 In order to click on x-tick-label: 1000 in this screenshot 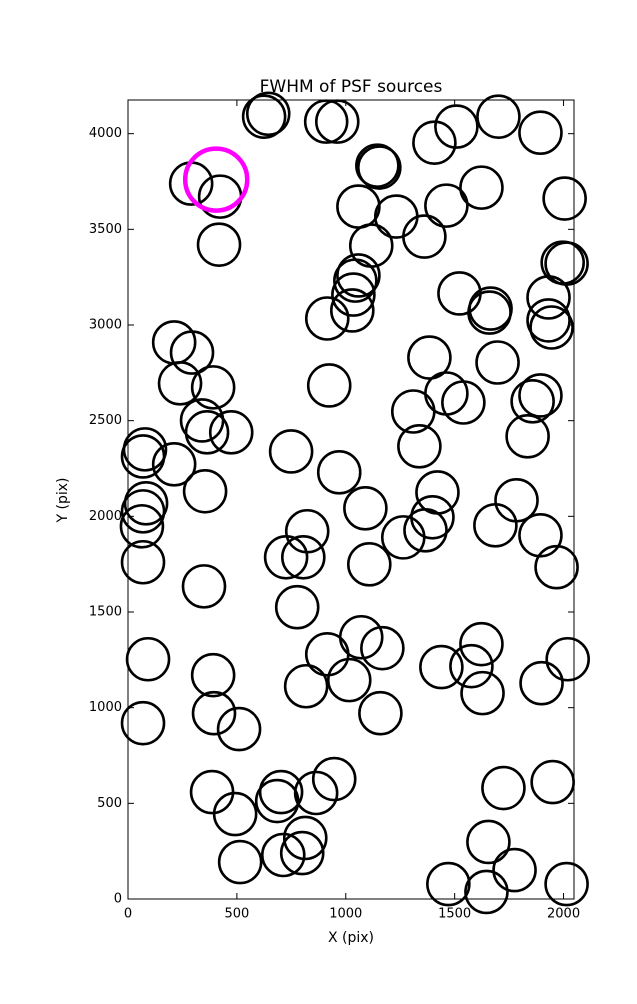, I will do `click(345, 914)`.